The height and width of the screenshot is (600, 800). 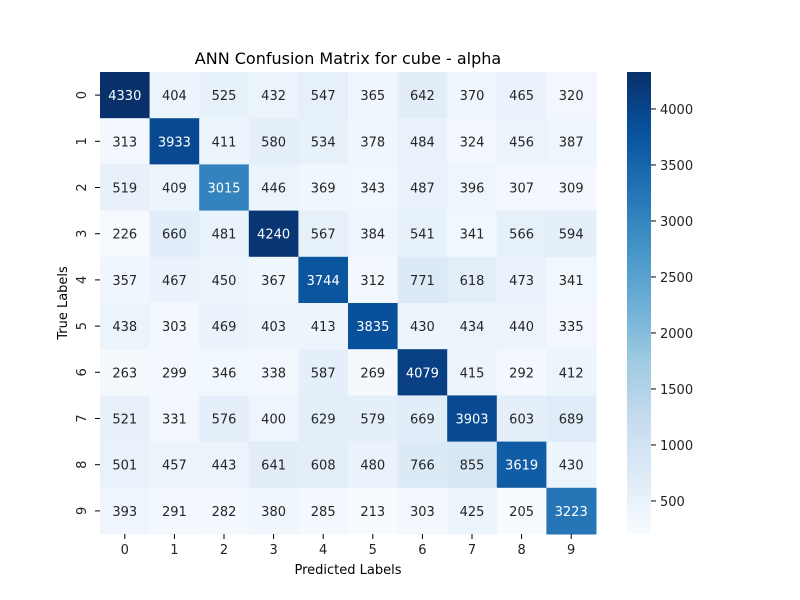 I want to click on x-tick-label: 7, so click(x=472, y=550).